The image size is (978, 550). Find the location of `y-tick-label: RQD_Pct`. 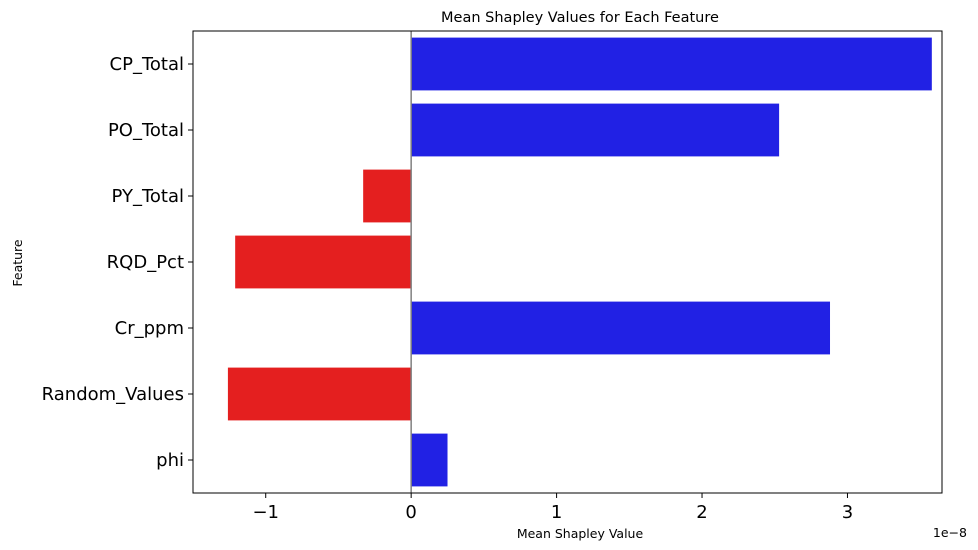

y-tick-label: RQD_Pct is located at coordinates (145, 262).